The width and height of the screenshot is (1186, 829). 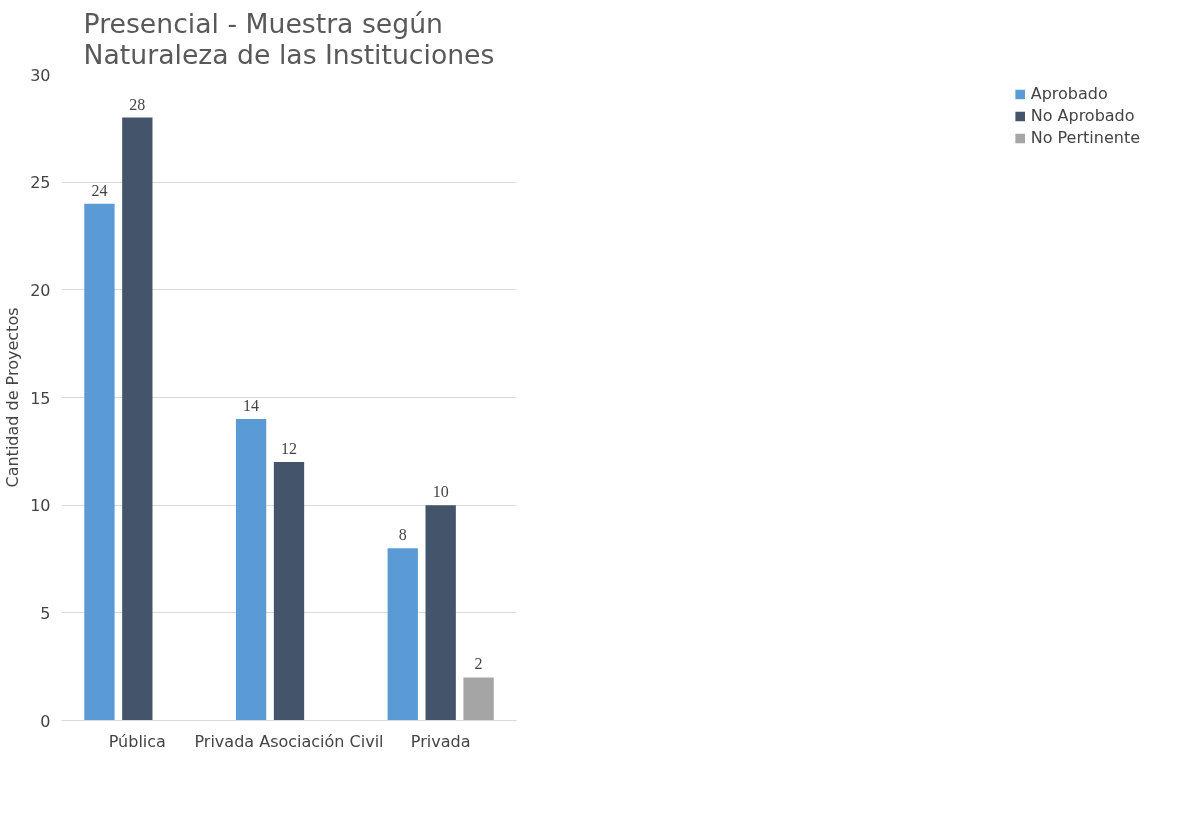 What do you see at coordinates (289, 38) in the screenshot?
I see `chart-title: Presencial - Muestra según Naturaleza de las Instituciones` at bounding box center [289, 38].